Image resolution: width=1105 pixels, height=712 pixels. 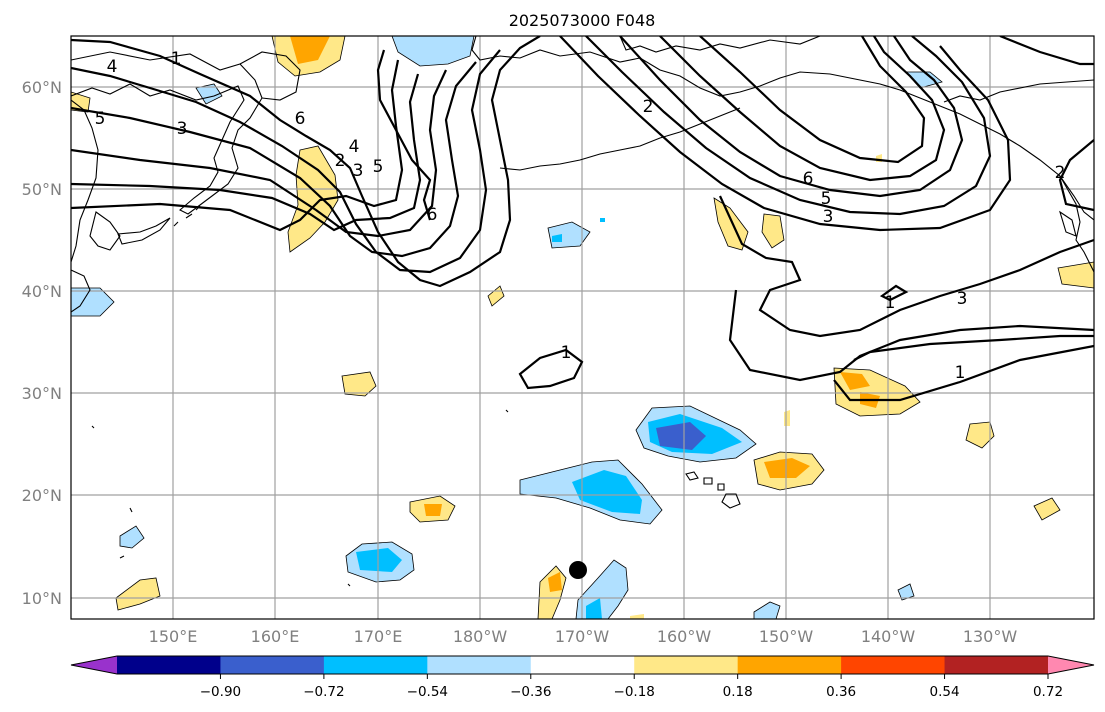 What do you see at coordinates (1048, 692) in the screenshot?
I see `colorbar-tick-label: 0.72` at bounding box center [1048, 692].